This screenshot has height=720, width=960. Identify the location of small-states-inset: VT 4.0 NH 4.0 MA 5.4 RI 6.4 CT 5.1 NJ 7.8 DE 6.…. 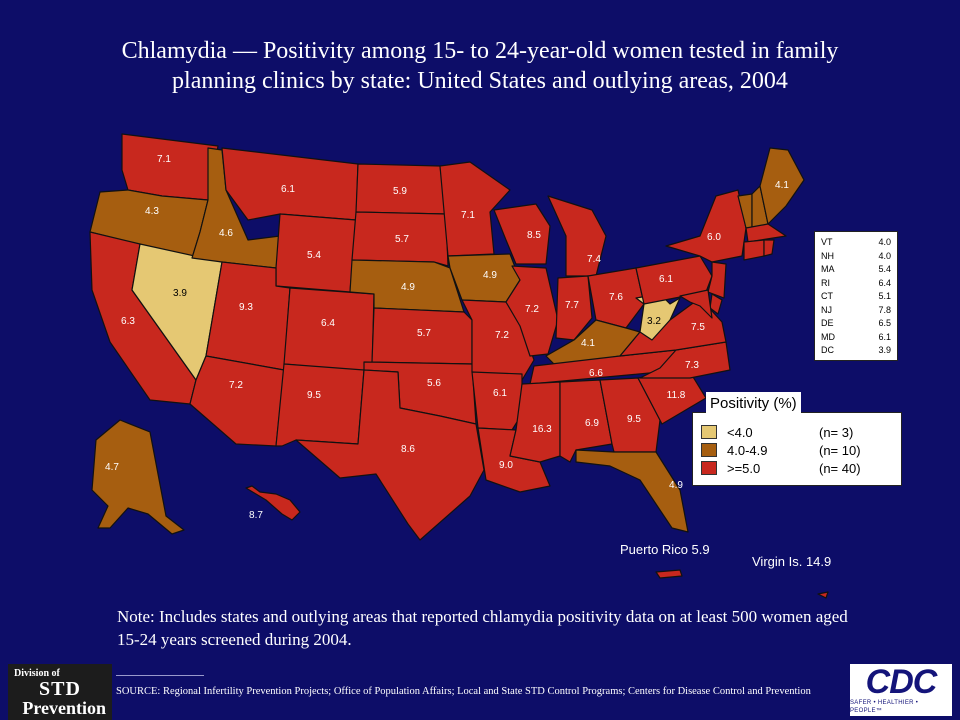
(856, 296).